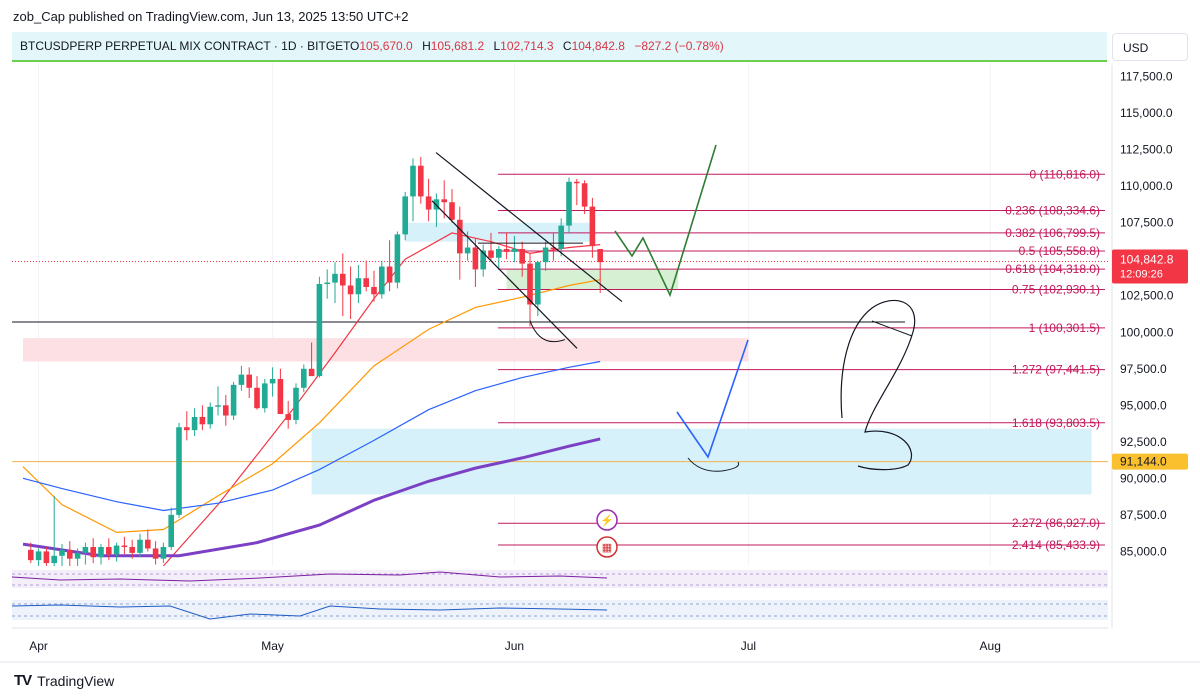 The width and height of the screenshot is (1200, 700). Describe the element at coordinates (23, 680) in the screenshot. I see `tradingview-logo-icon: TV` at that location.